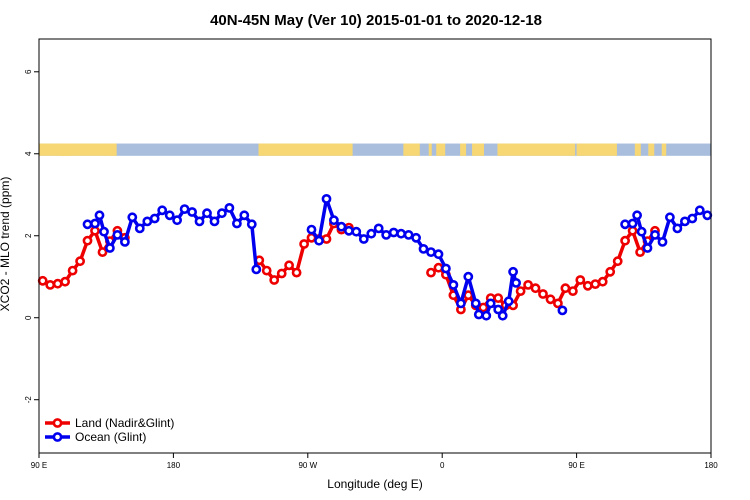 This screenshot has width=750, height=500. I want to click on y-tick-label: 6, so click(28, 71).